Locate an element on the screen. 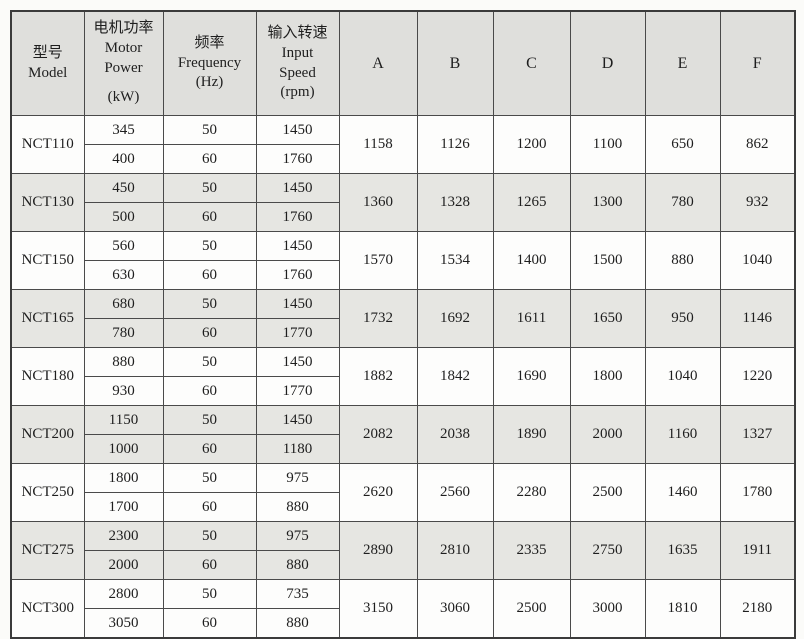 The height and width of the screenshot is (639, 804). dim-f-cell: 932 is located at coordinates (757, 202).